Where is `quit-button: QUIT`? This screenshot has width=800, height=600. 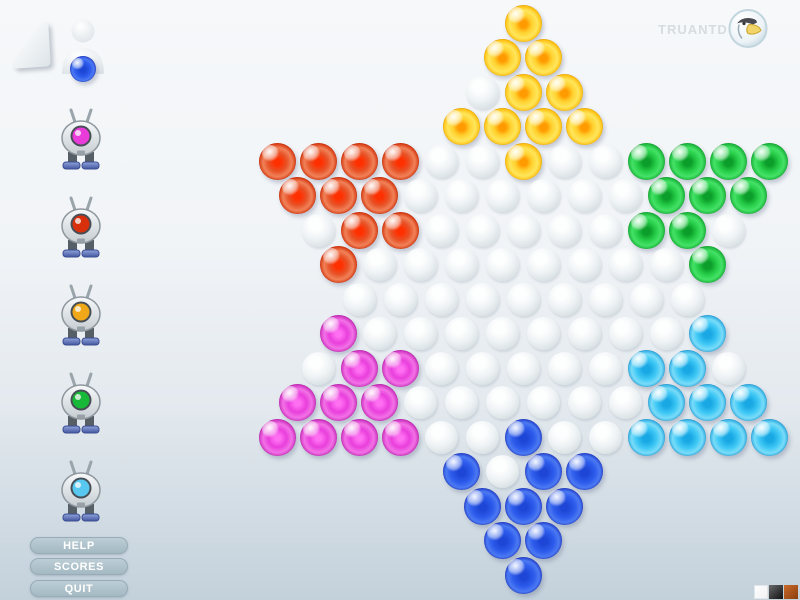
quit-button: QUIT is located at coordinates (79, 588).